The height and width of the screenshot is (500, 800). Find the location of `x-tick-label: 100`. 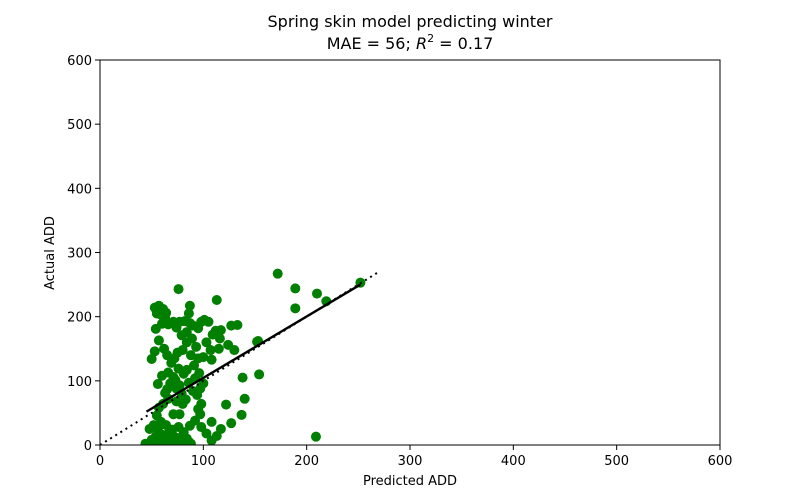

x-tick-label: 100 is located at coordinates (203, 461).